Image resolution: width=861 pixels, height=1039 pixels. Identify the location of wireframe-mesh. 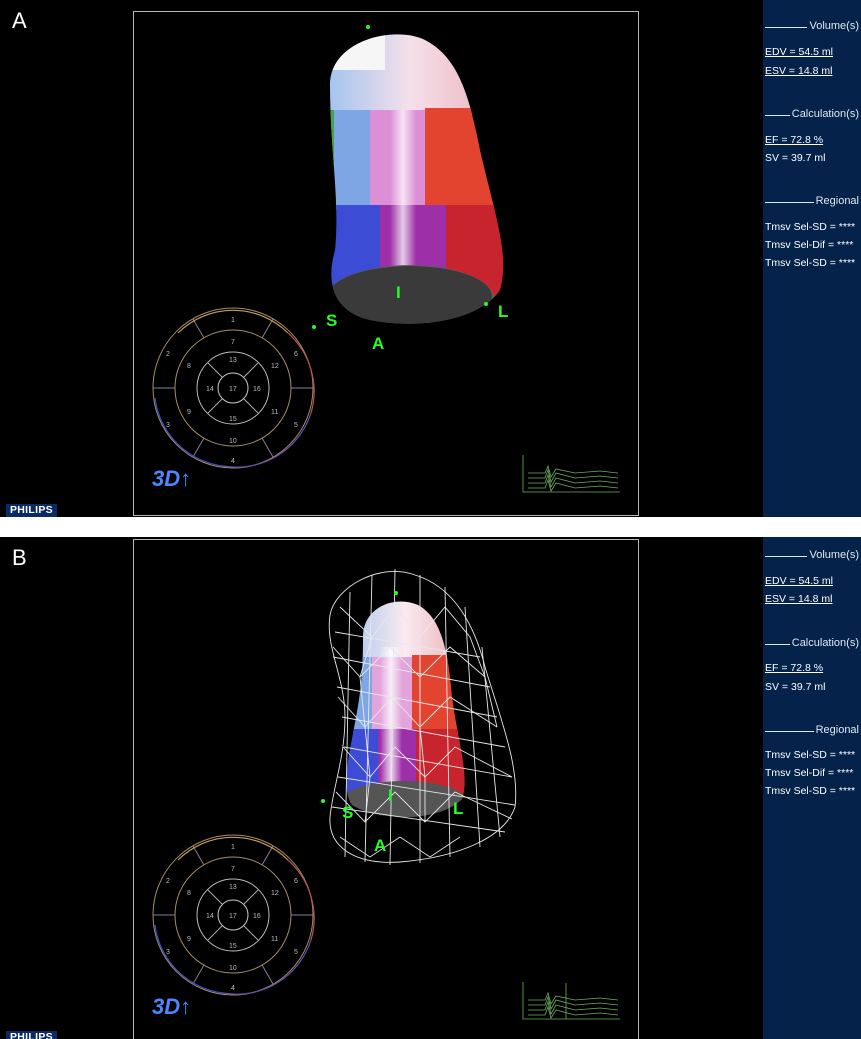
(422, 717).